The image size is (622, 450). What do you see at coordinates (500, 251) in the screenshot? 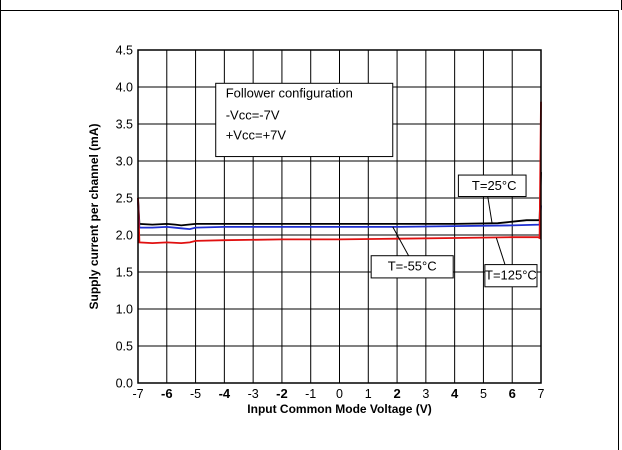
I see `label-t125-pointer` at bounding box center [500, 251].